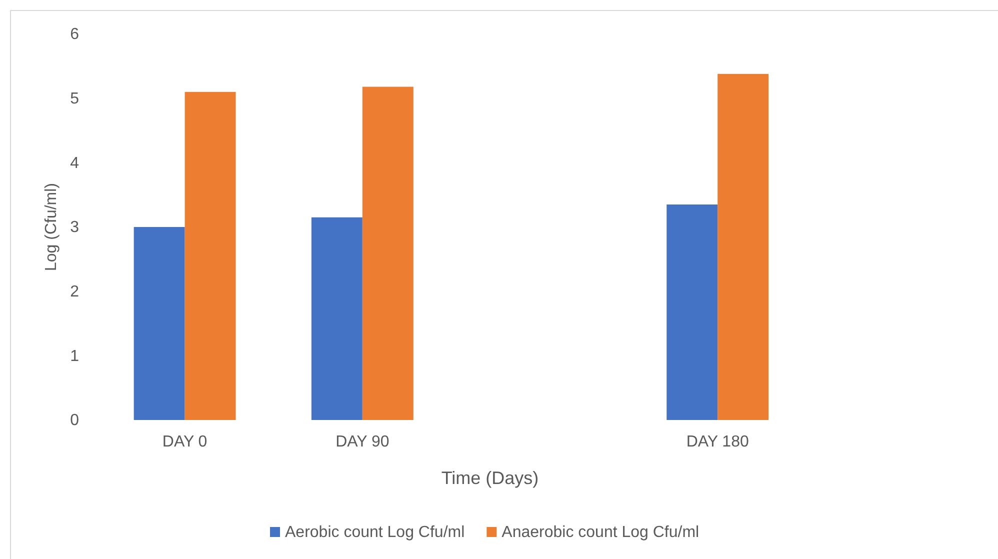 The width and height of the screenshot is (998, 559). I want to click on y-axis-title: Log (Cfu/ml), so click(51, 227).